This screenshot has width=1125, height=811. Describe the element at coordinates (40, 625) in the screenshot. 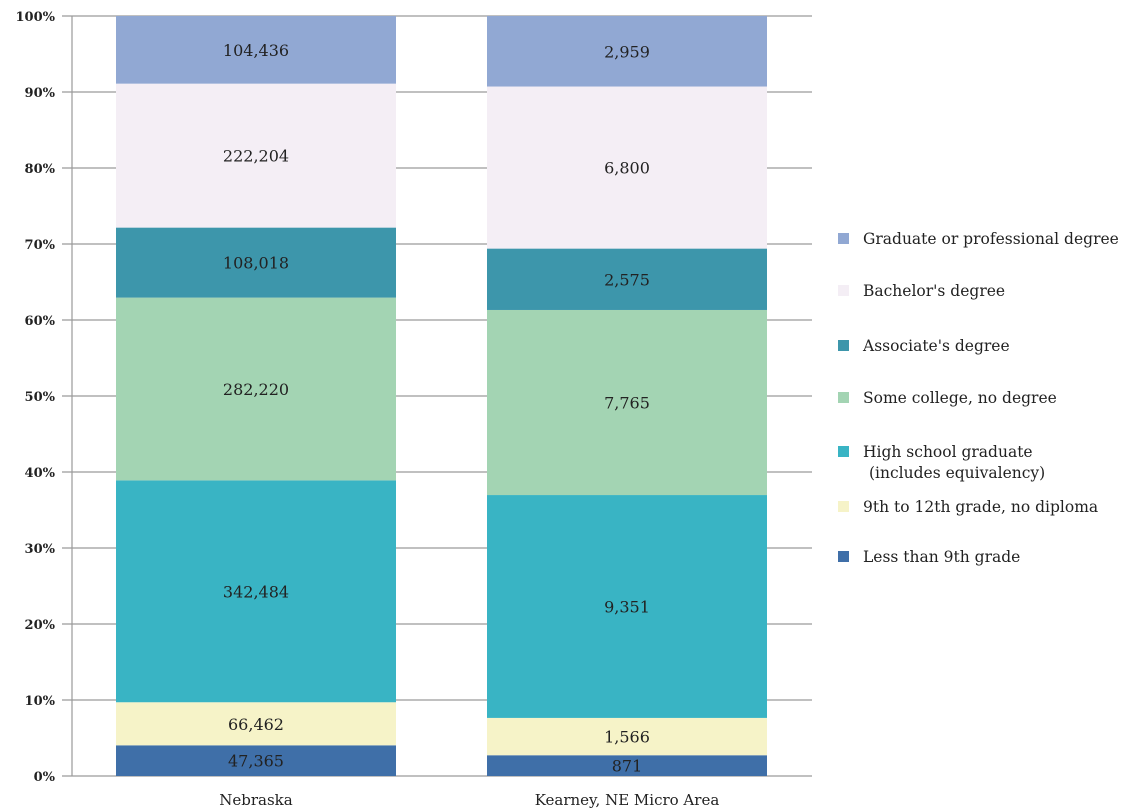

I see `y-tick-label: 20%` at that location.